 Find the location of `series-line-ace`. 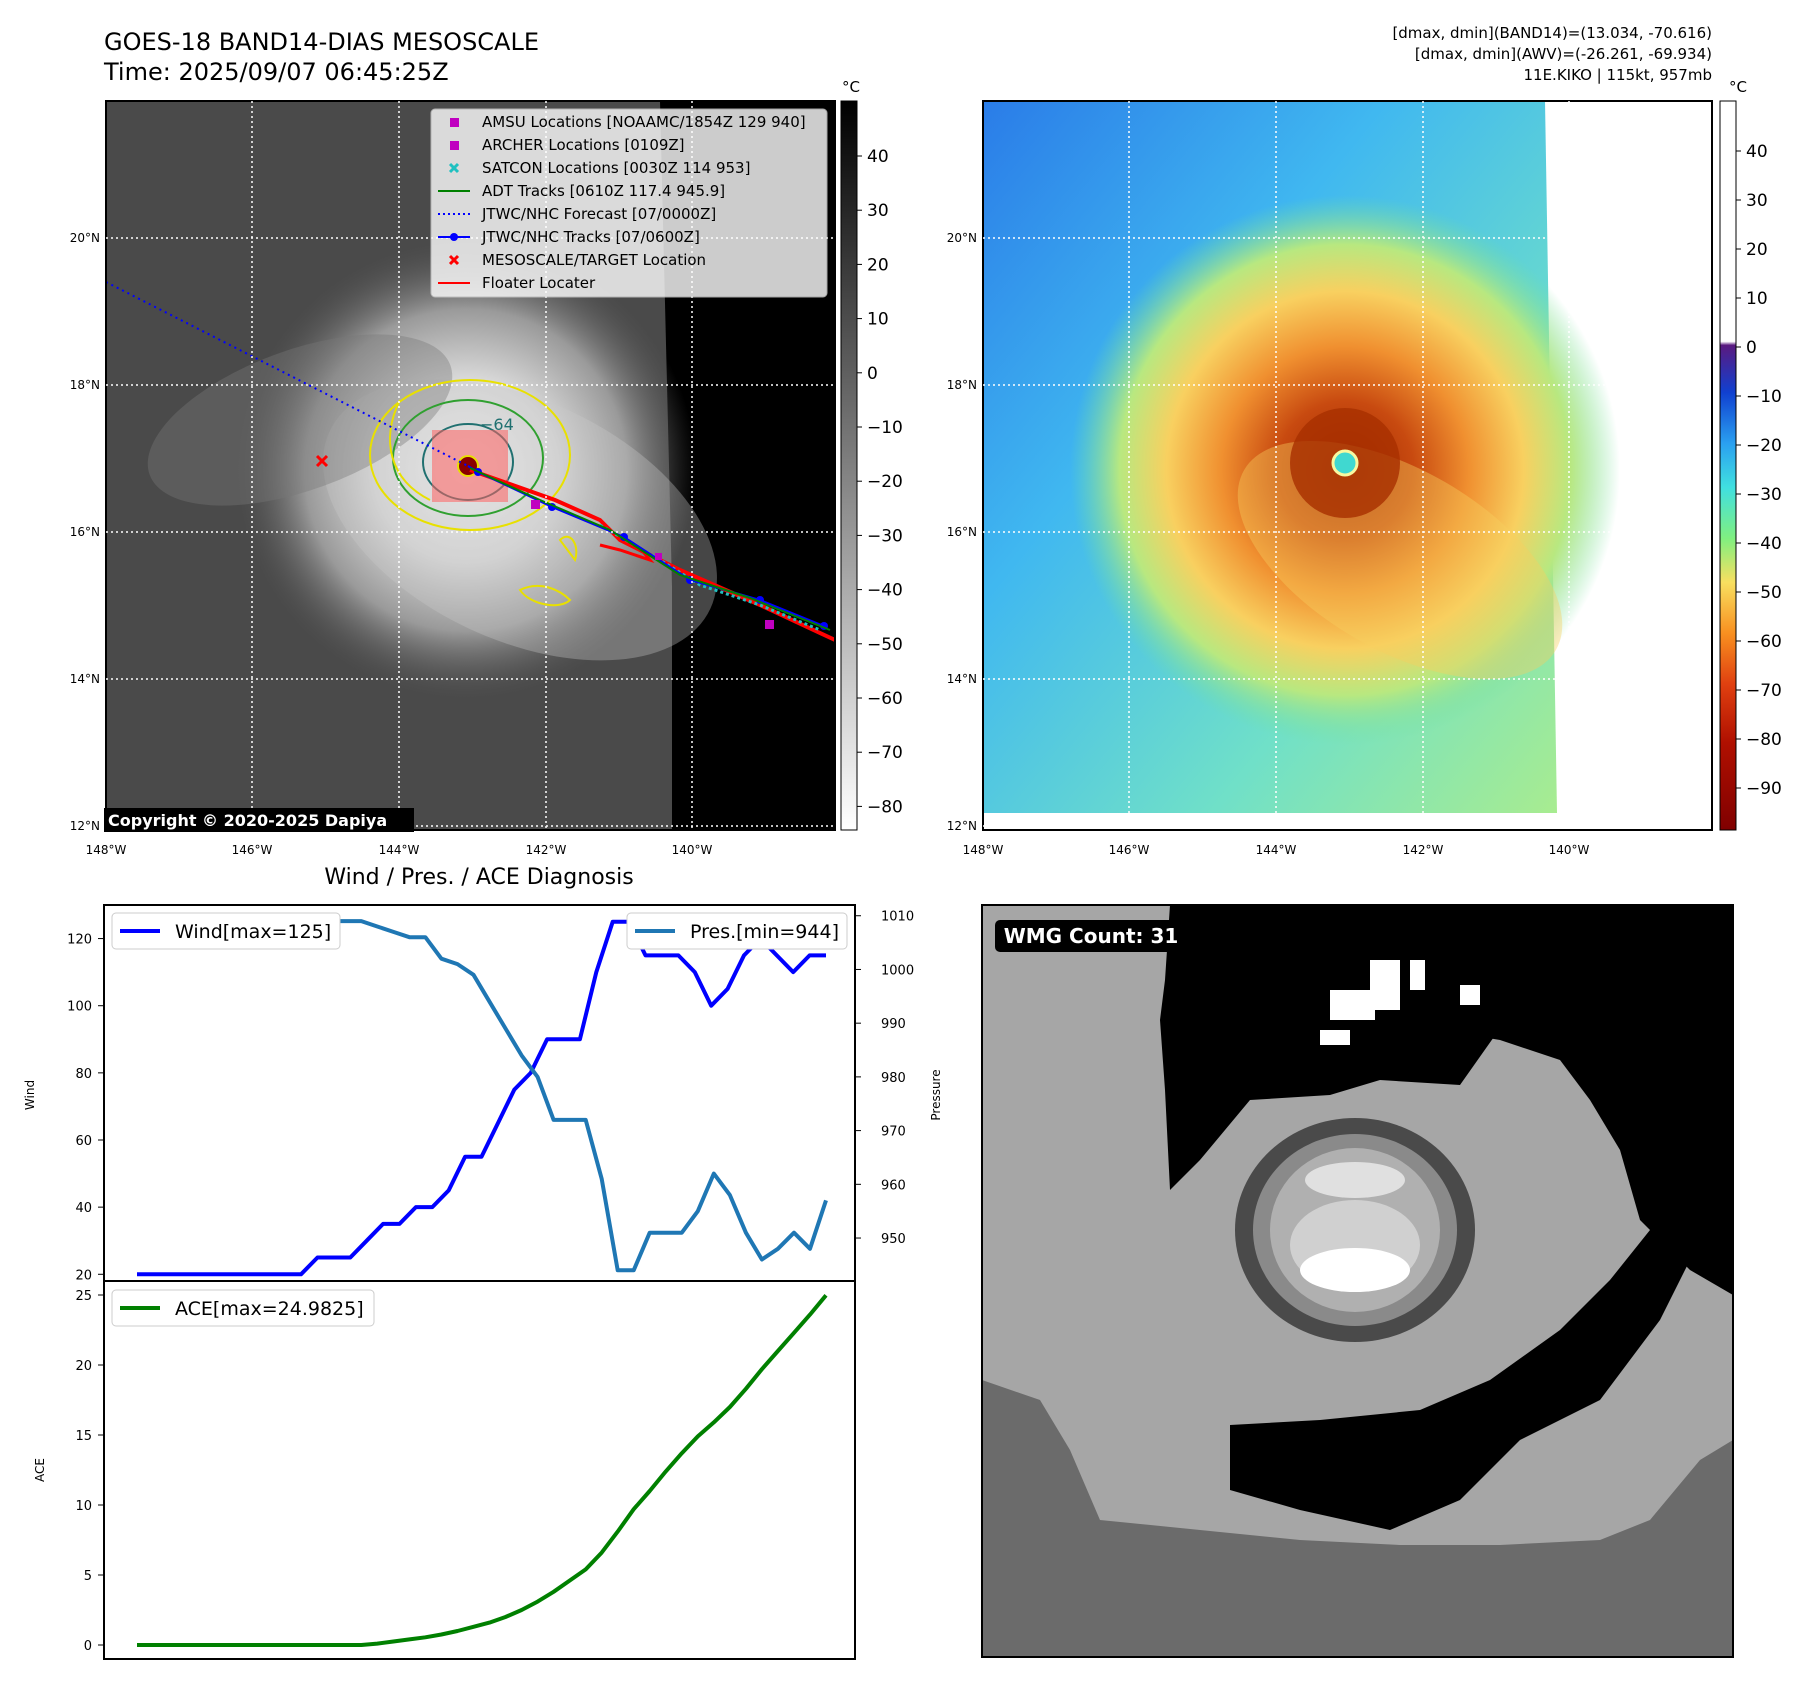

series-line-ace is located at coordinates (482, 1470).